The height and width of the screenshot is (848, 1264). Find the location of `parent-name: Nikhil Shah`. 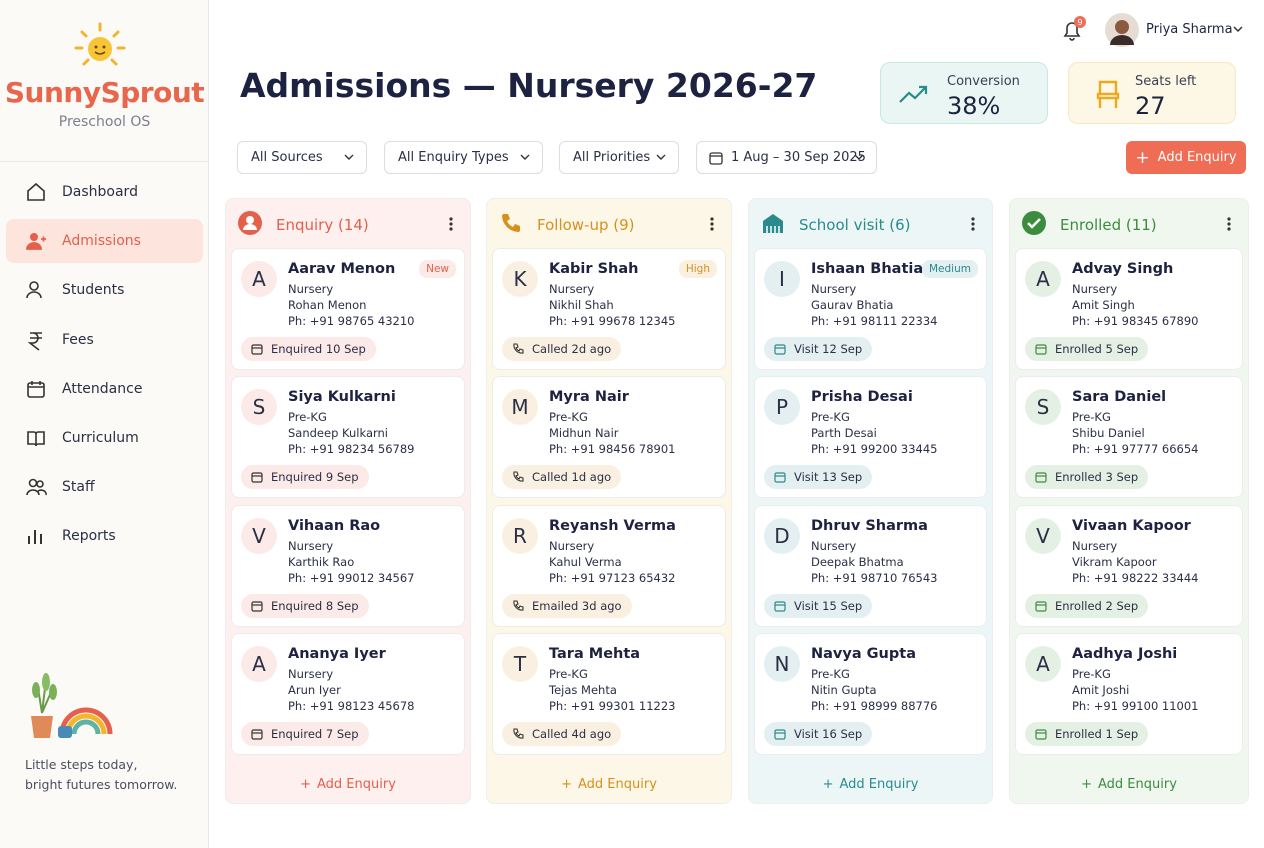

parent-name: Nikhil Shah is located at coordinates (581, 305).